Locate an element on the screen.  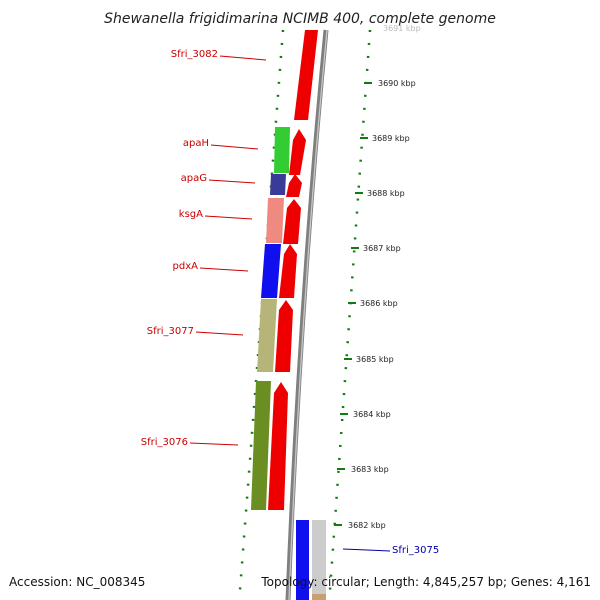
gene-label-apag: apaG is located at coordinates (194, 178).